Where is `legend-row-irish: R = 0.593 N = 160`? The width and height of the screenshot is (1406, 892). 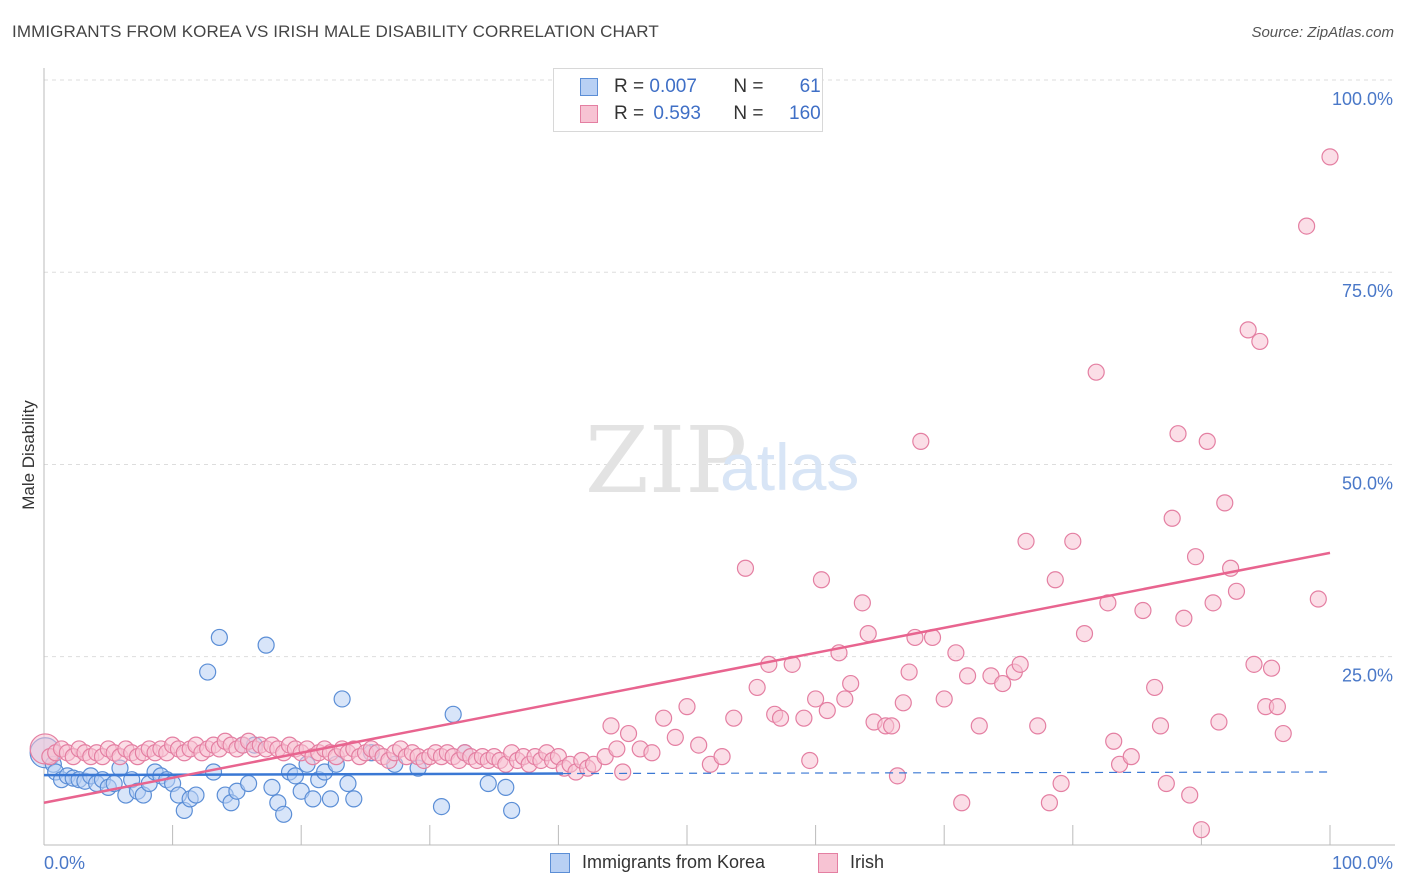
legend-row-irish: R = 0.593 N = 160 is located at coordinates (700, 114).